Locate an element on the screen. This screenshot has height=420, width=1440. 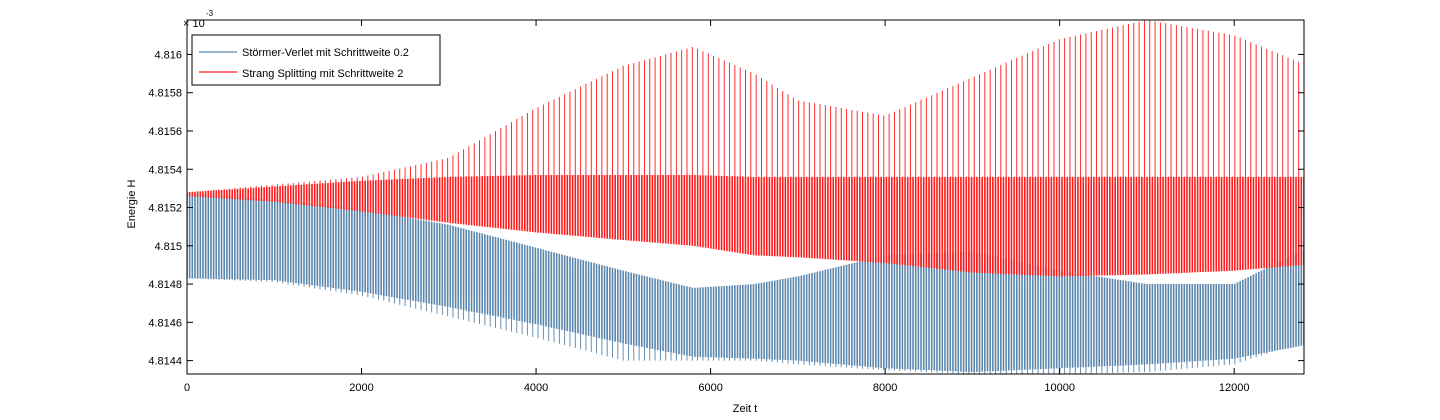
x-tick-label: 6000 is located at coordinates (710, 388).